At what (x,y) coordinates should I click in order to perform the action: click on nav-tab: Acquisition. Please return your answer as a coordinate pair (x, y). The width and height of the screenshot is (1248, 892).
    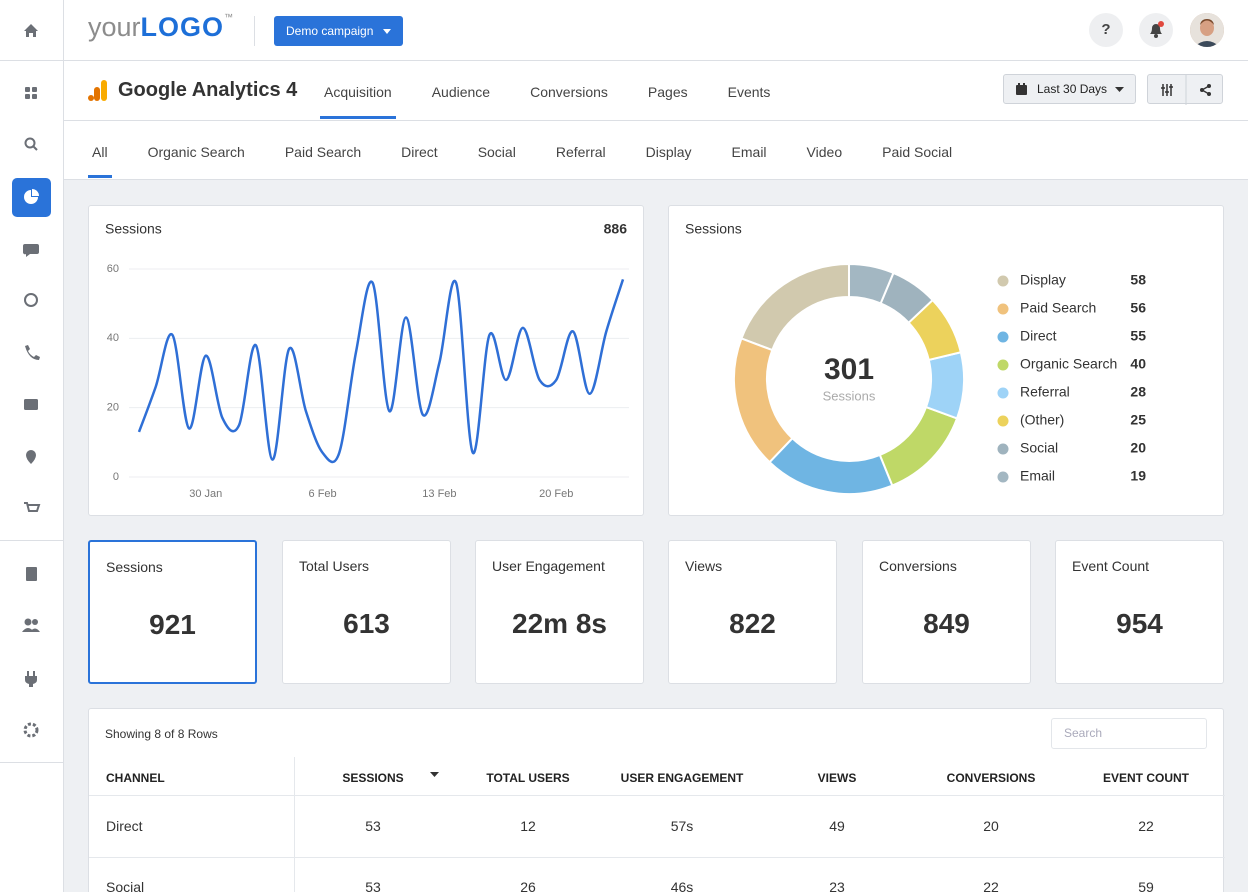
    Looking at the image, I should click on (358, 101).